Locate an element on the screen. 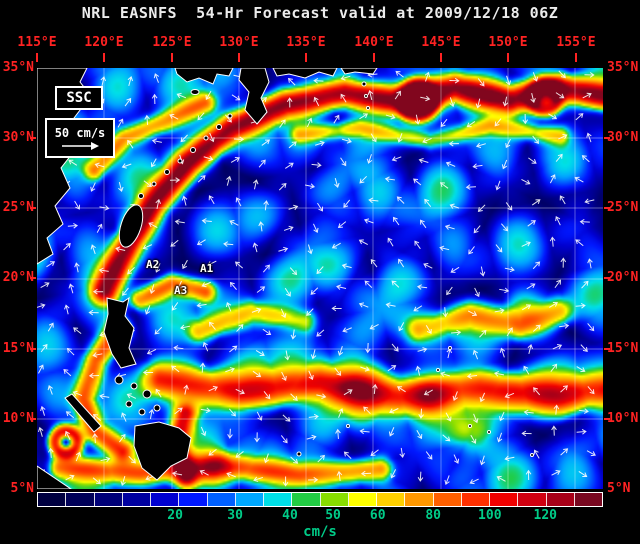 The image size is (640, 544). lon-axis-label: 135°E is located at coordinates (306, 42).